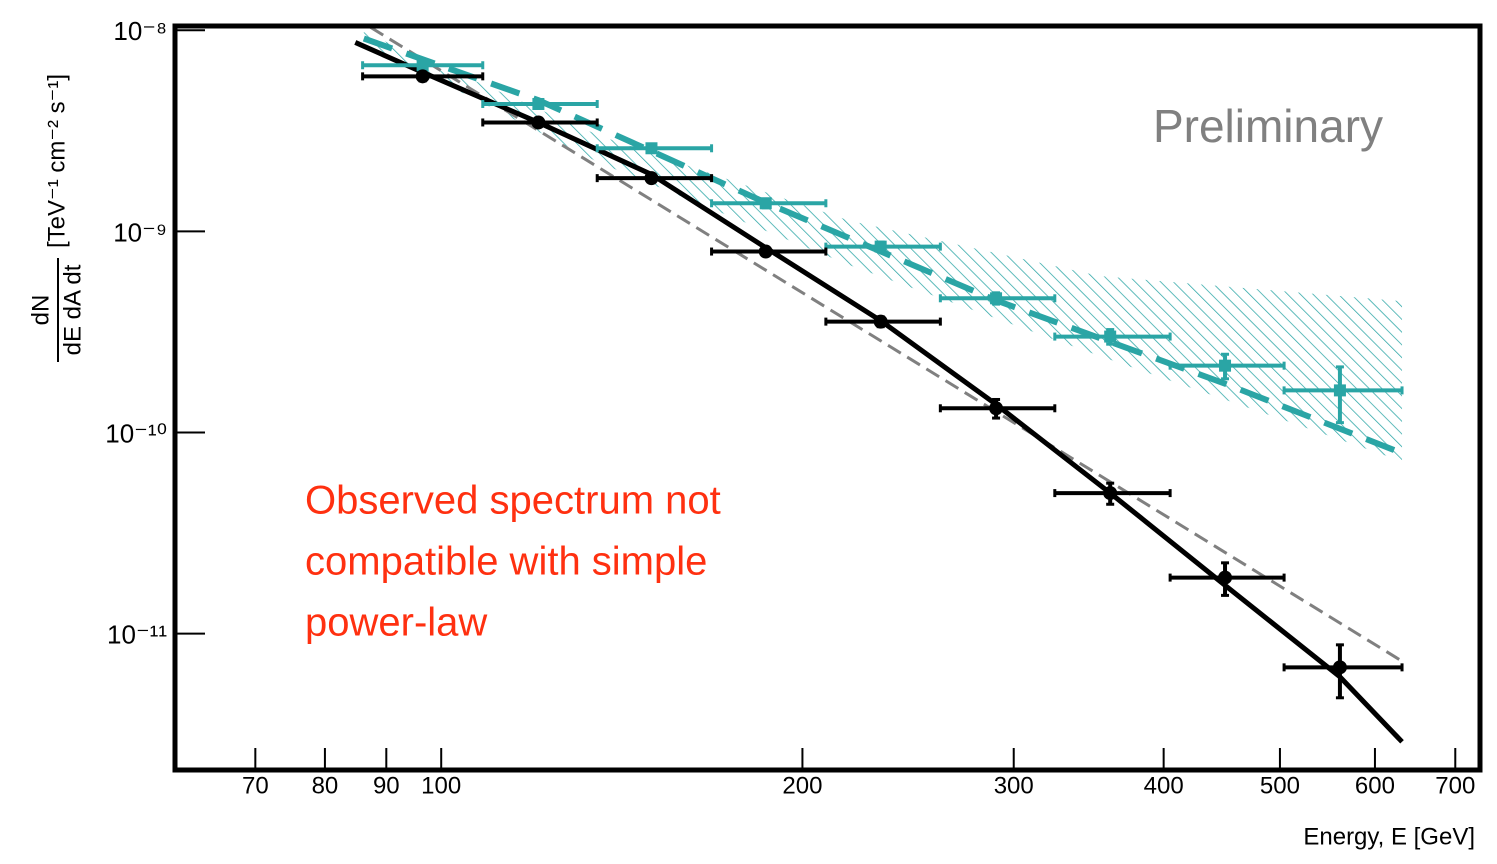 This screenshot has width=1497, height=864. What do you see at coordinates (72, 309) in the screenshot?
I see `y-label-denominator: dE dA dt` at bounding box center [72, 309].